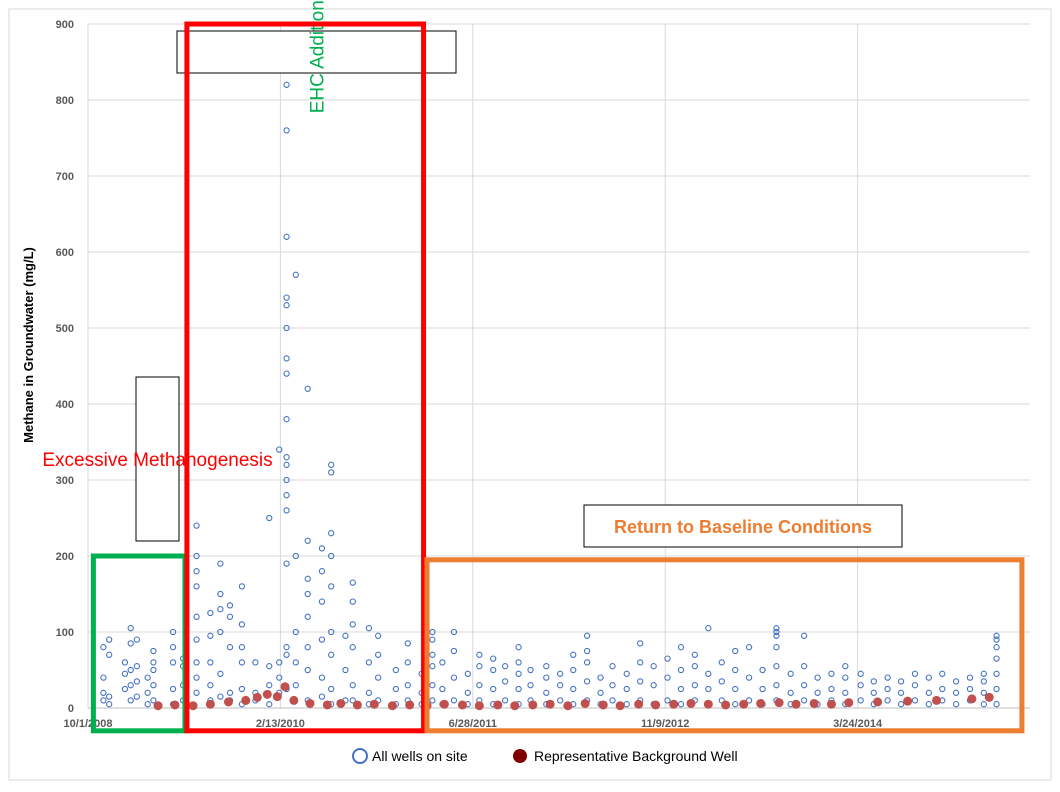 The height and width of the screenshot is (792, 1060). Describe the element at coordinates (71, 709) in the screenshot. I see `y-tick-label: 0` at that location.